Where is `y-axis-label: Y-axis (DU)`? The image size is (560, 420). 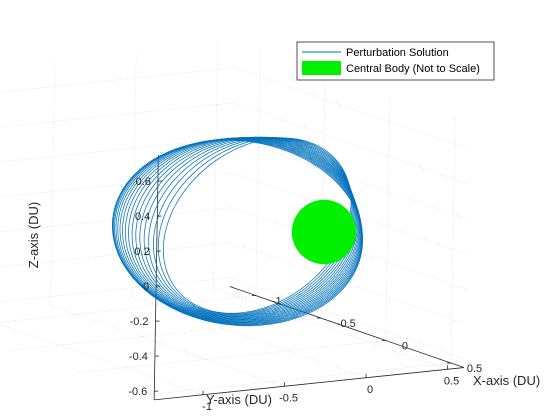 y-axis-label: Y-axis (DU) is located at coordinates (239, 399).